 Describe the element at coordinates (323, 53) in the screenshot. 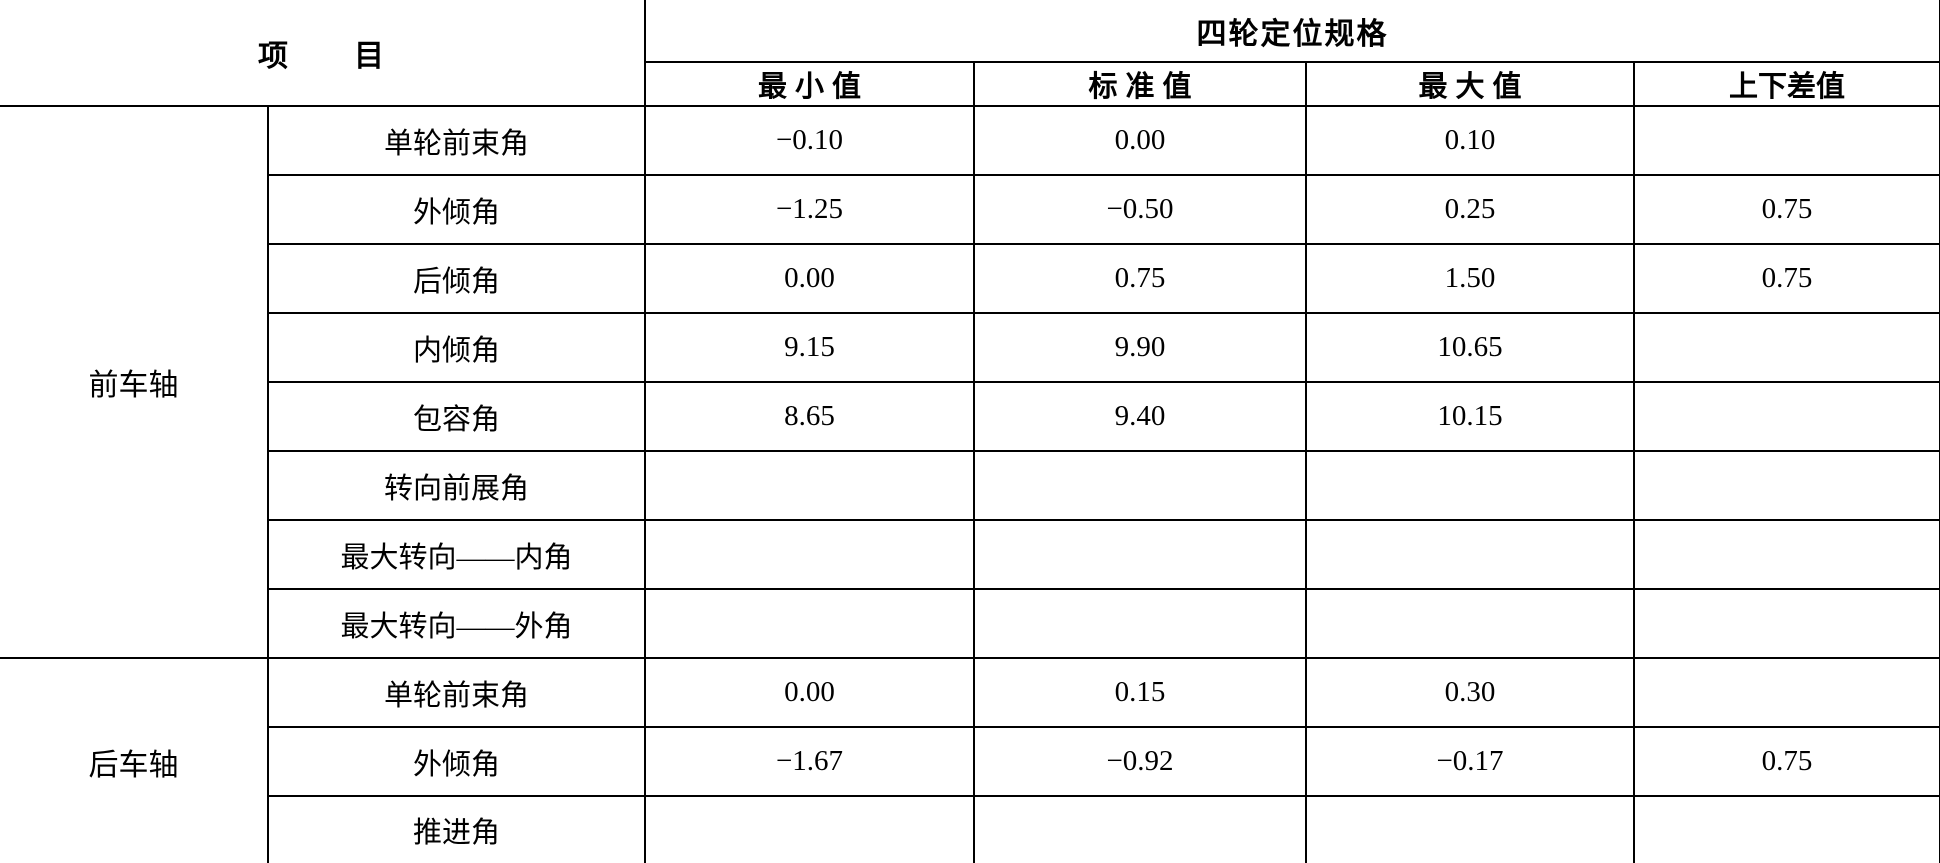

I see `header-item: 项 目` at that location.